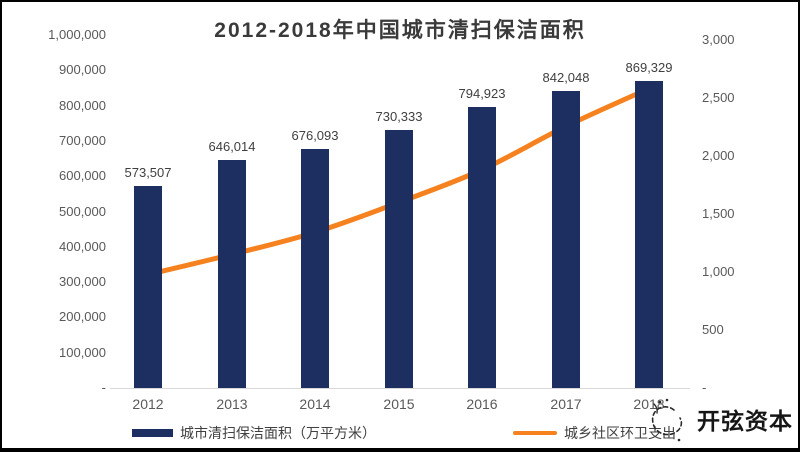  I want to click on bar-2013, so click(232, 273).